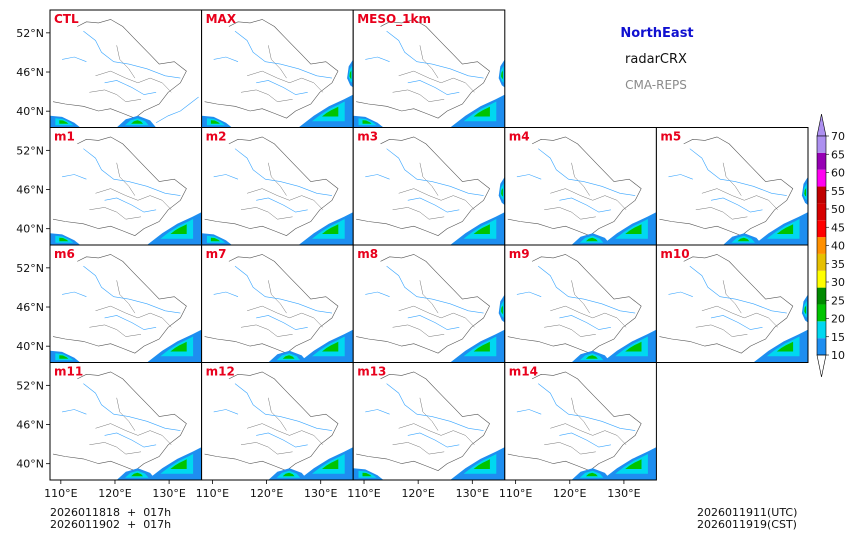 The width and height of the screenshot is (860, 543). What do you see at coordinates (838, 209) in the screenshot?
I see `colorbar-label: 50` at bounding box center [838, 209].